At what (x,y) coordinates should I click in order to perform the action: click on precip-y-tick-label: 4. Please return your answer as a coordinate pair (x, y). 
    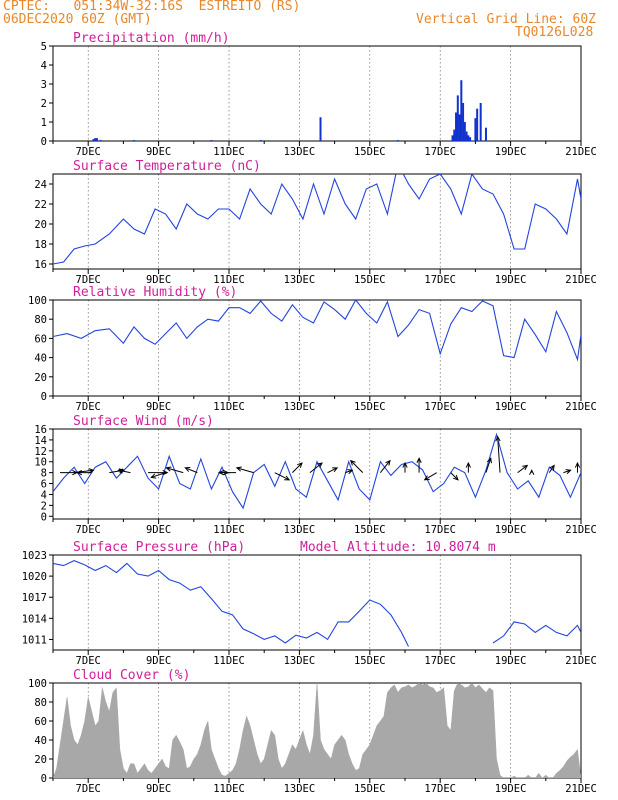
    Looking at the image, I should click on (44, 66).